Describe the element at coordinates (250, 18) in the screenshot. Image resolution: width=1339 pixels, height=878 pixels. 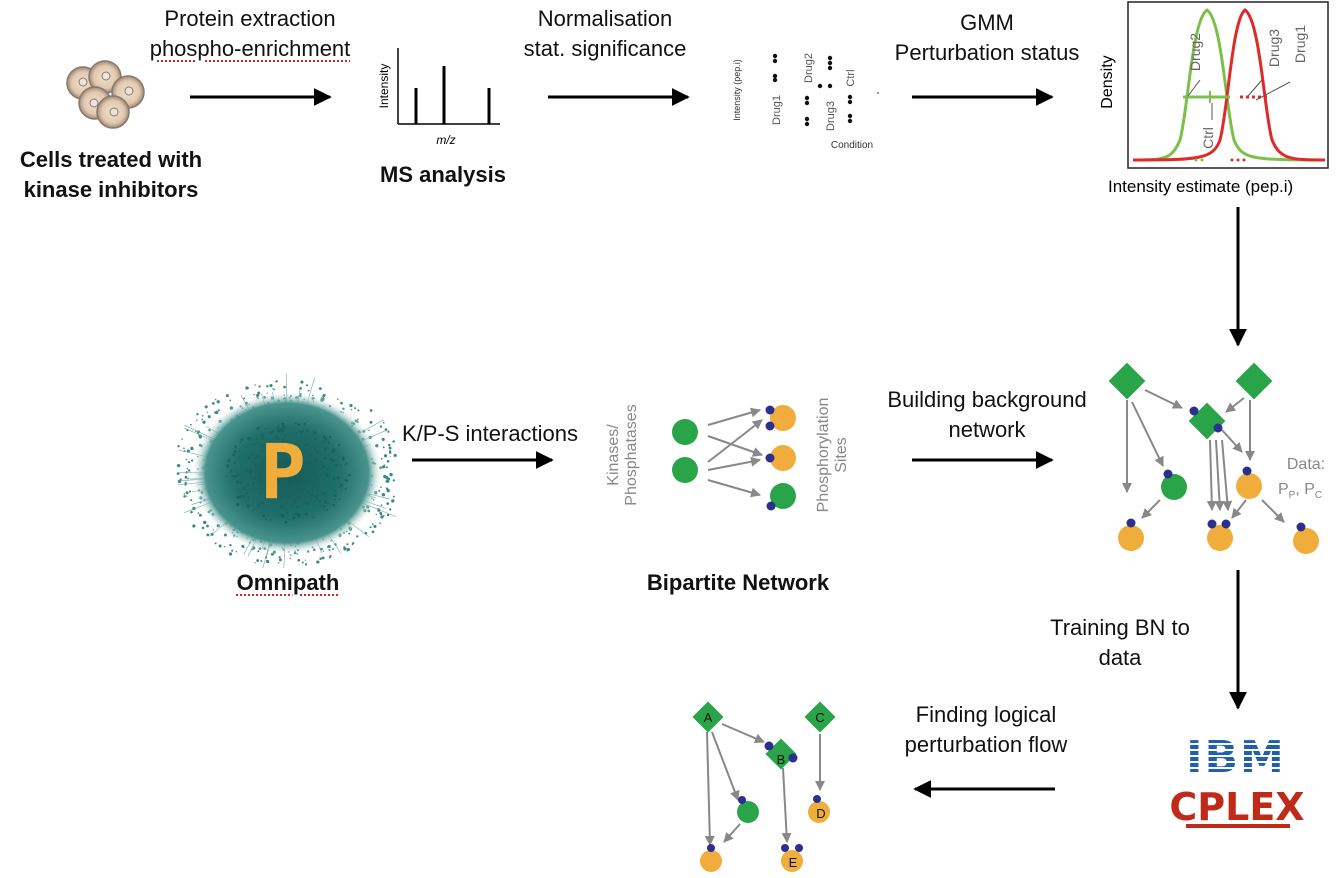
I see `protein-line1: Protein extraction` at that location.